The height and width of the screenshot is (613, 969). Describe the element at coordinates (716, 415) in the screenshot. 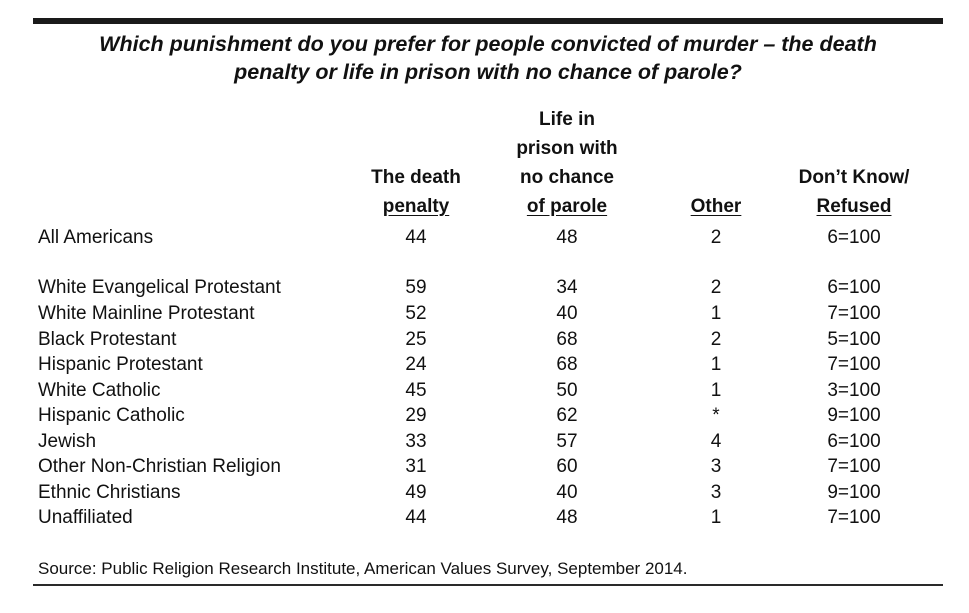

I see `cell-other: *` at that location.